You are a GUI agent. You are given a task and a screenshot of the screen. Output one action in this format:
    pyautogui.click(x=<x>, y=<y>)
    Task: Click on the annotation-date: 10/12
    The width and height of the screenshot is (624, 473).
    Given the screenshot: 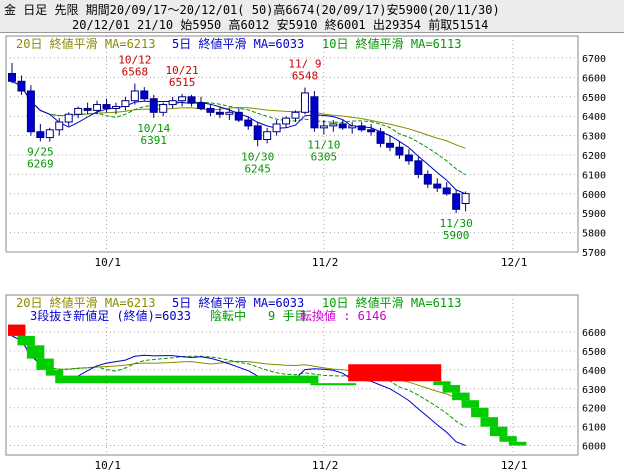 What is the action you would take?
    pyautogui.click(x=134, y=60)
    